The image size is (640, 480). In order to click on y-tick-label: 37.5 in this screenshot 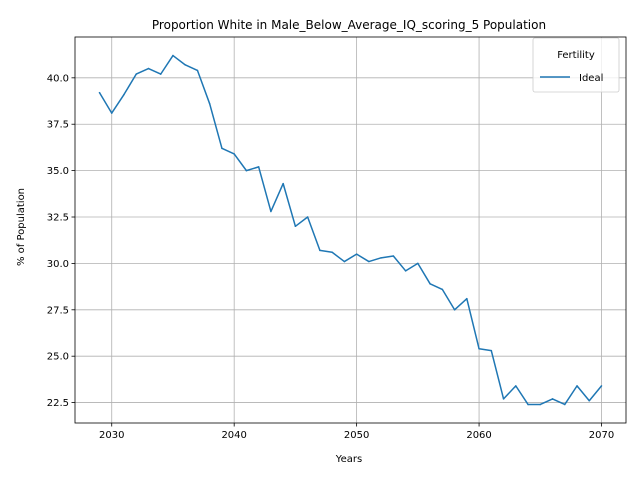, I will do `click(58, 125)`.